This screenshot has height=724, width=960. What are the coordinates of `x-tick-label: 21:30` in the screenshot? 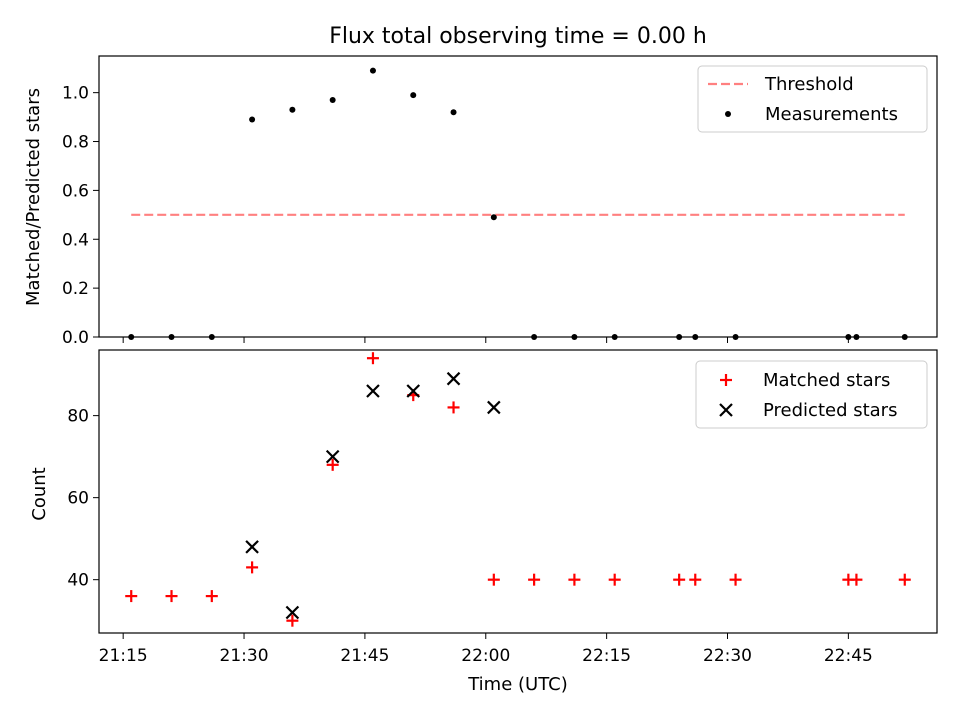 It's located at (244, 656).